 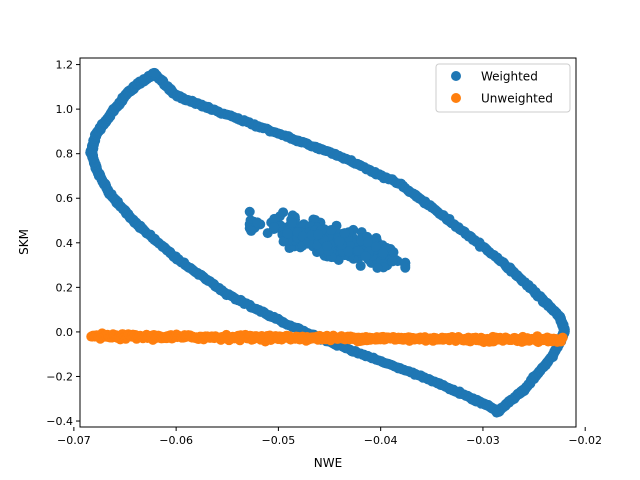 What do you see at coordinates (381, 440) in the screenshot?
I see `x-tick-label: −0.04` at bounding box center [381, 440].